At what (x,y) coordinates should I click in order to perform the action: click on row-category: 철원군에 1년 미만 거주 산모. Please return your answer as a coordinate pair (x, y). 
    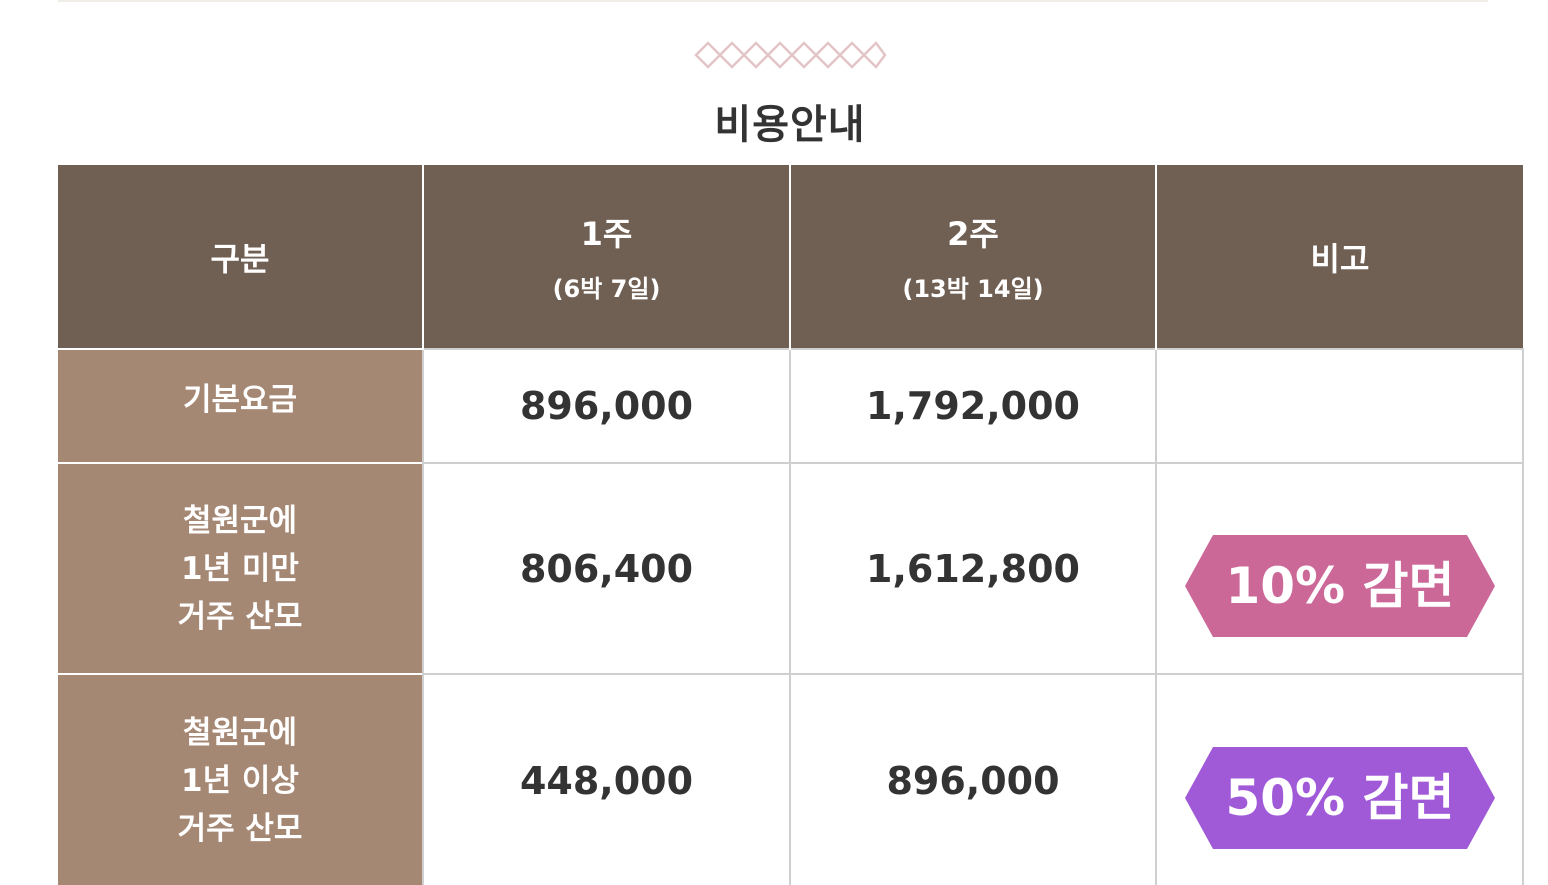
    Looking at the image, I should click on (240, 568).